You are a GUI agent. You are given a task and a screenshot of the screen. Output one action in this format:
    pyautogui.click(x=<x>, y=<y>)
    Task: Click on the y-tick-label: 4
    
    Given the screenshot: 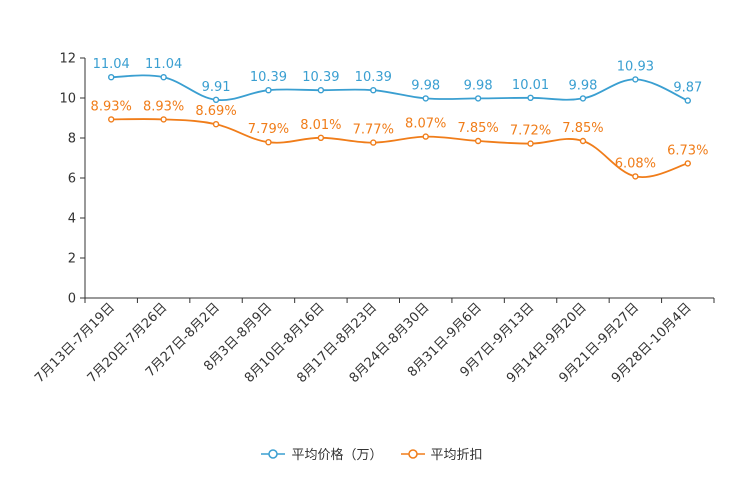 What is the action you would take?
    pyautogui.click(x=72, y=219)
    